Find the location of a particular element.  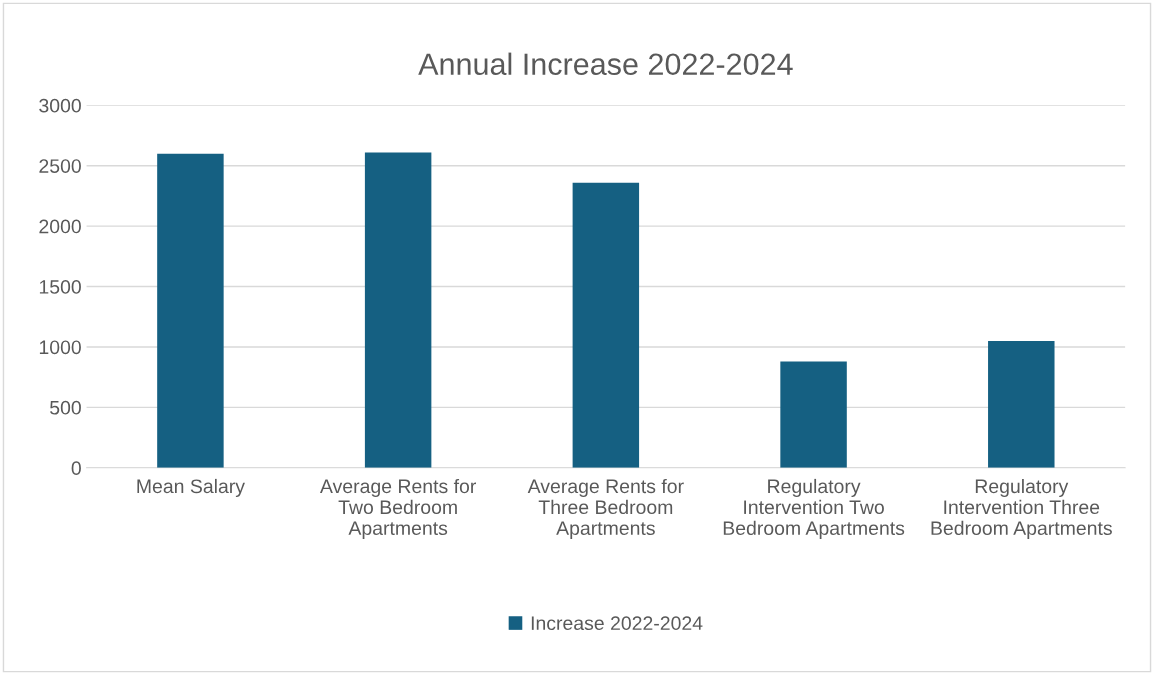

chart-title: Annual Increase 2022-2024 is located at coordinates (605, 64).